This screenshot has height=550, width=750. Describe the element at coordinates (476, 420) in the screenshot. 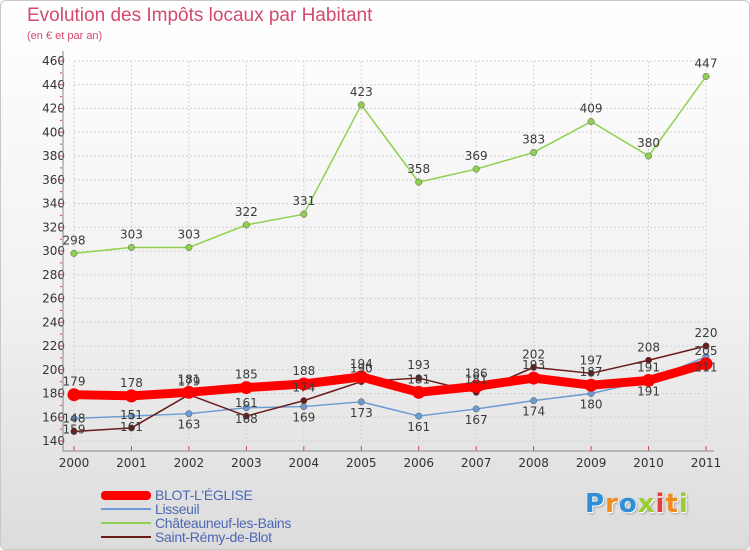

I see `data-label: 167` at that location.